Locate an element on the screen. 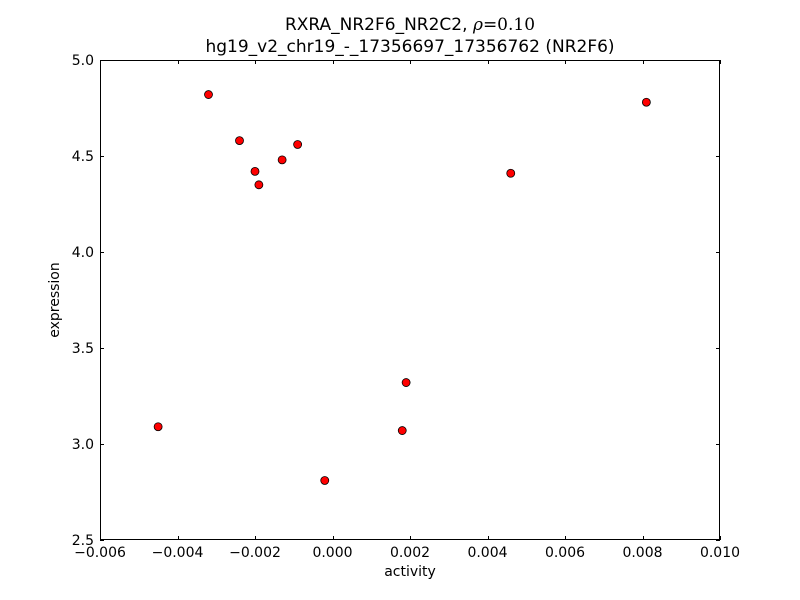 Image resolution: width=800 pixels, height=600 pixels. y-axis-label: expression is located at coordinates (55, 300).